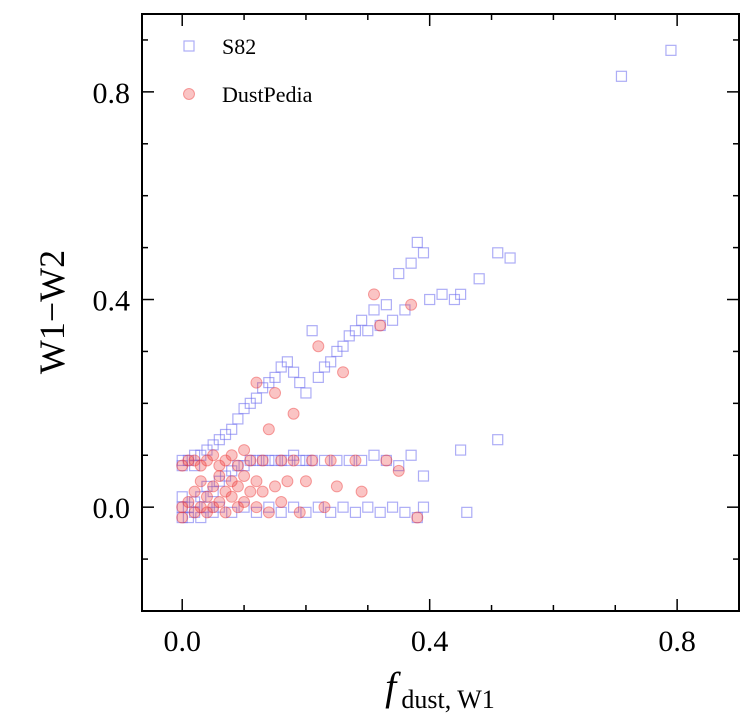 This screenshot has width=748, height=713. Describe the element at coordinates (112, 93) in the screenshot. I see `y-tick-label: 0.8` at that location.